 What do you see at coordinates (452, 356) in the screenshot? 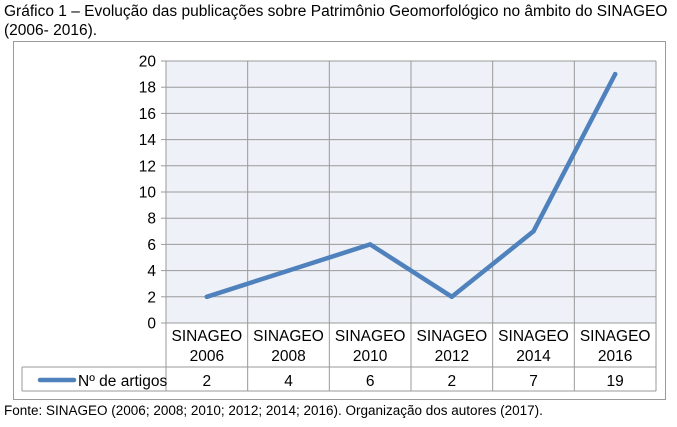
I see `x-tick-label: 2012` at bounding box center [452, 356].